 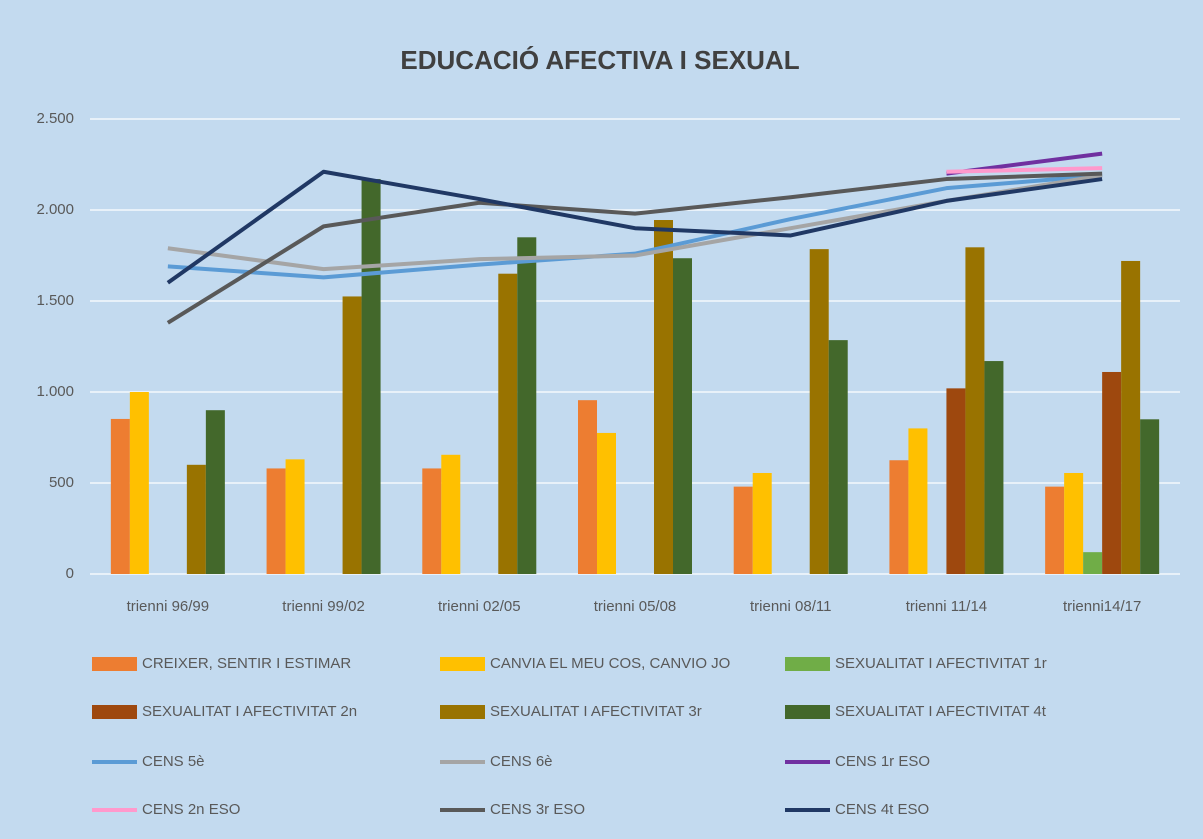 I want to click on legend-label: SEXUALITAT I AFECTIVITAT 4t, so click(x=941, y=711).